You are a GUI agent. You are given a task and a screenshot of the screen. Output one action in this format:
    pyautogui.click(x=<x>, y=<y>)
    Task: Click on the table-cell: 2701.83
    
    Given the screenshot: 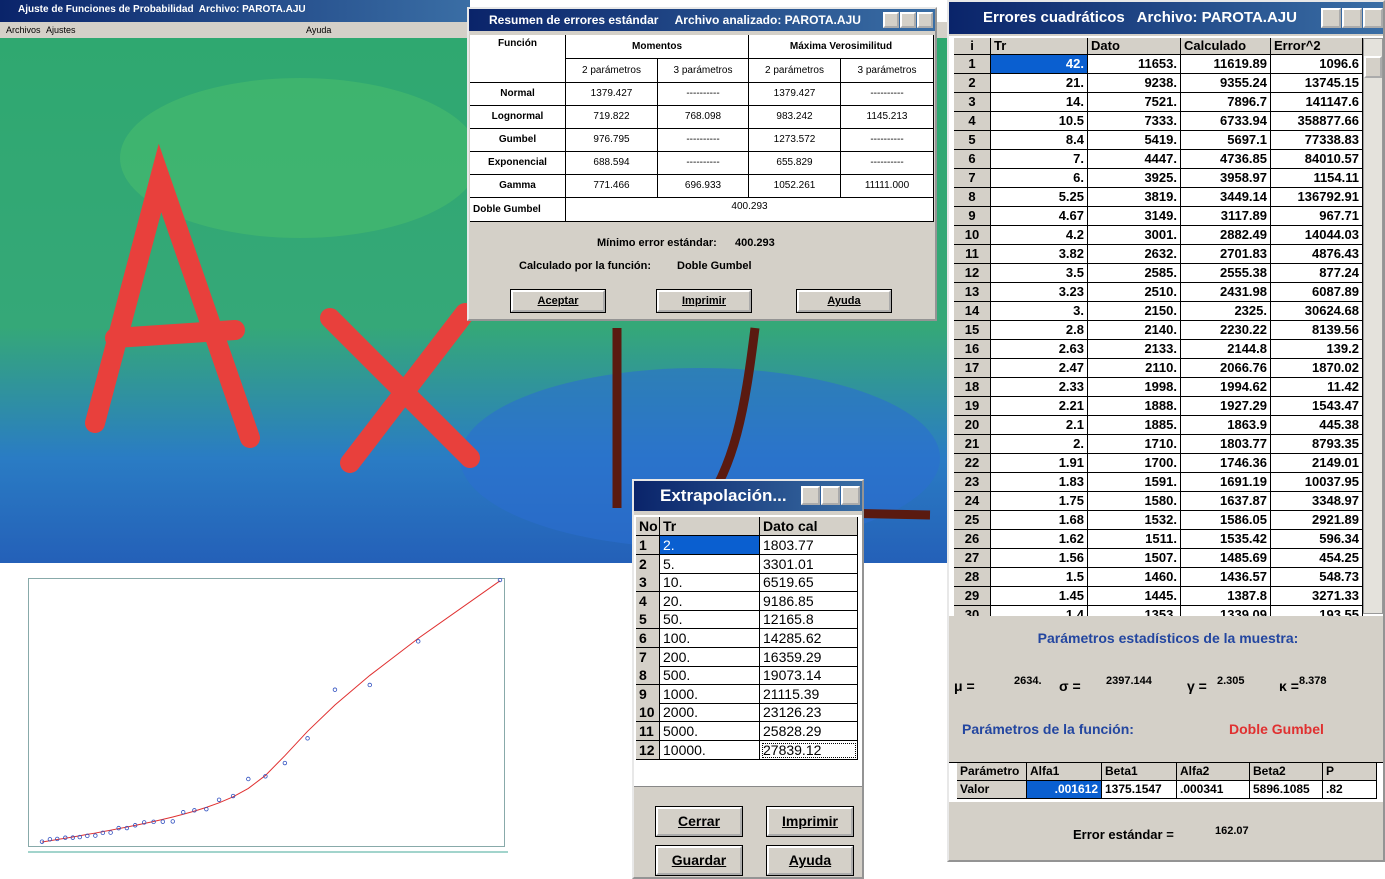 What is the action you would take?
    pyautogui.click(x=1226, y=254)
    